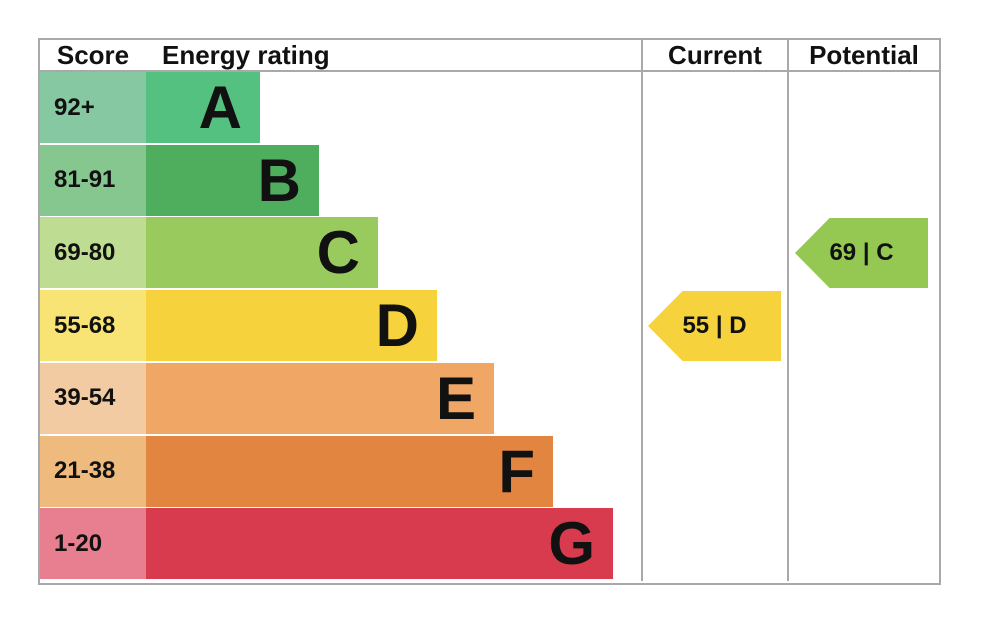  What do you see at coordinates (379, 544) in the screenshot?
I see `band-bar-g: G` at bounding box center [379, 544].